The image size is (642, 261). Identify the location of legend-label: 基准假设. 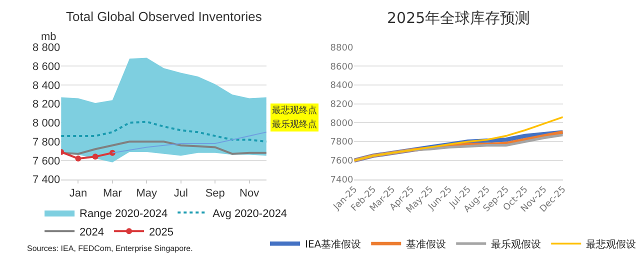
(426, 244).